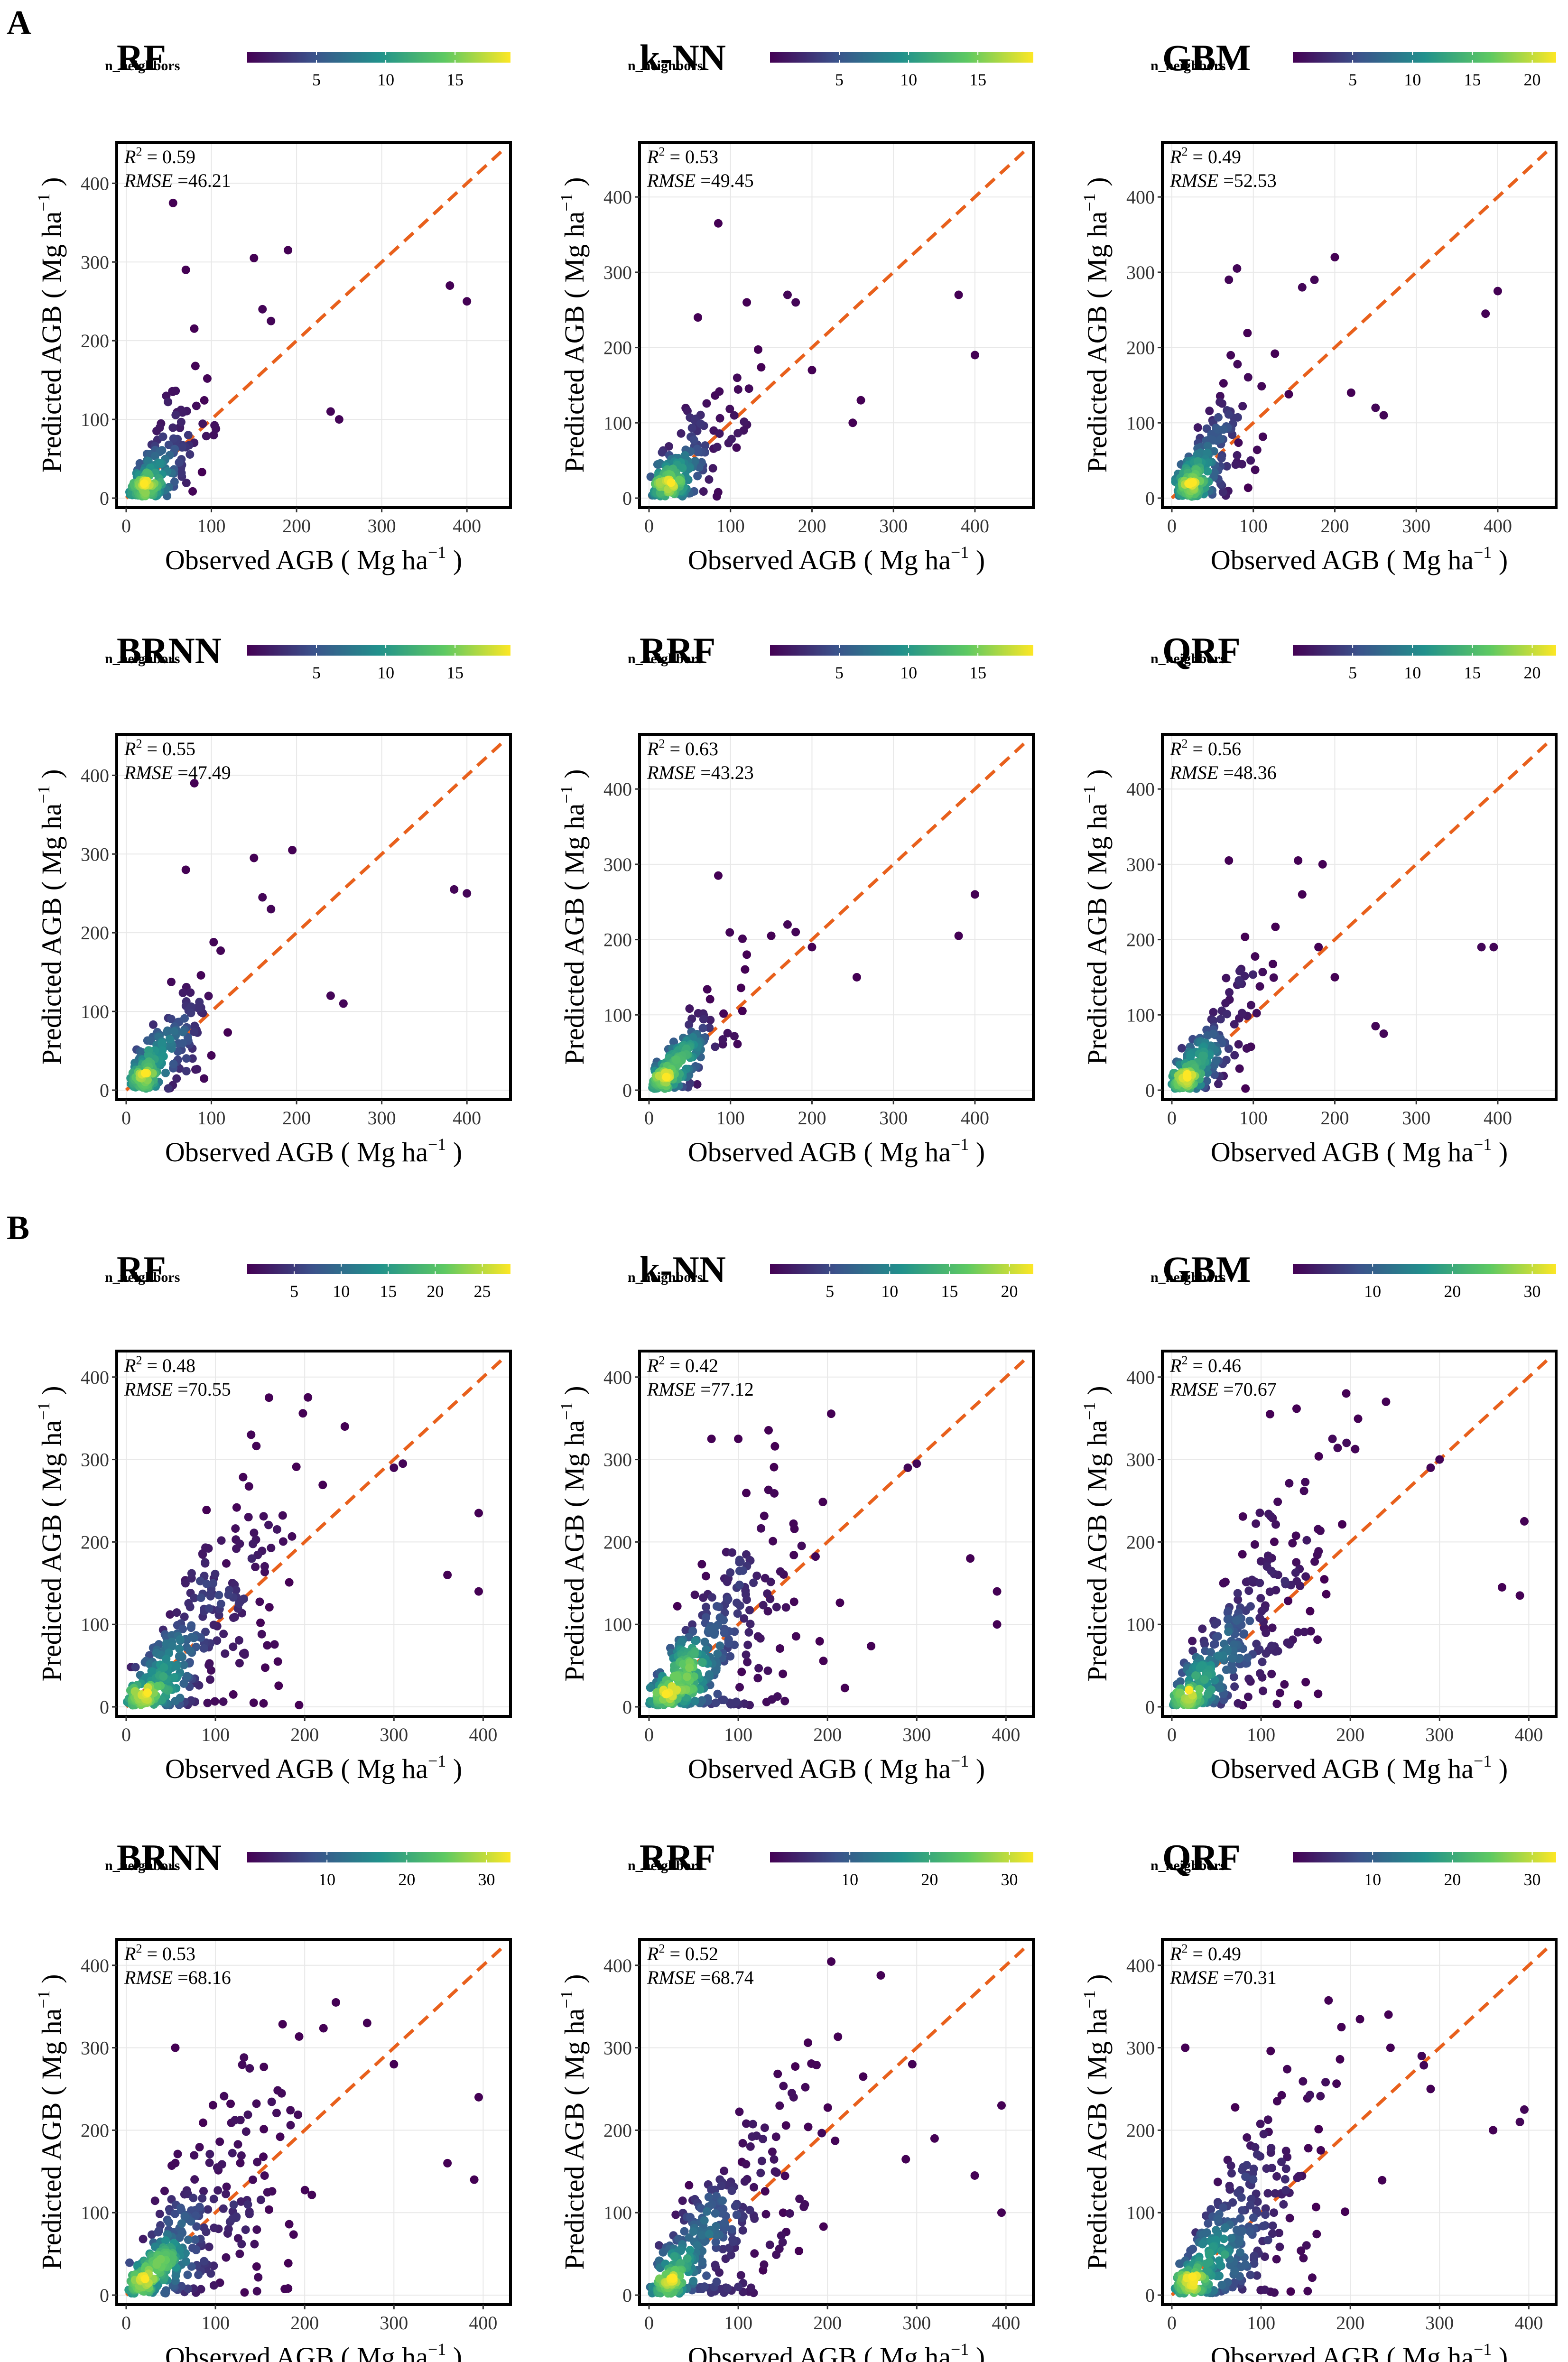  I want to click on x-tick-label: 200, so click(304, 2323).